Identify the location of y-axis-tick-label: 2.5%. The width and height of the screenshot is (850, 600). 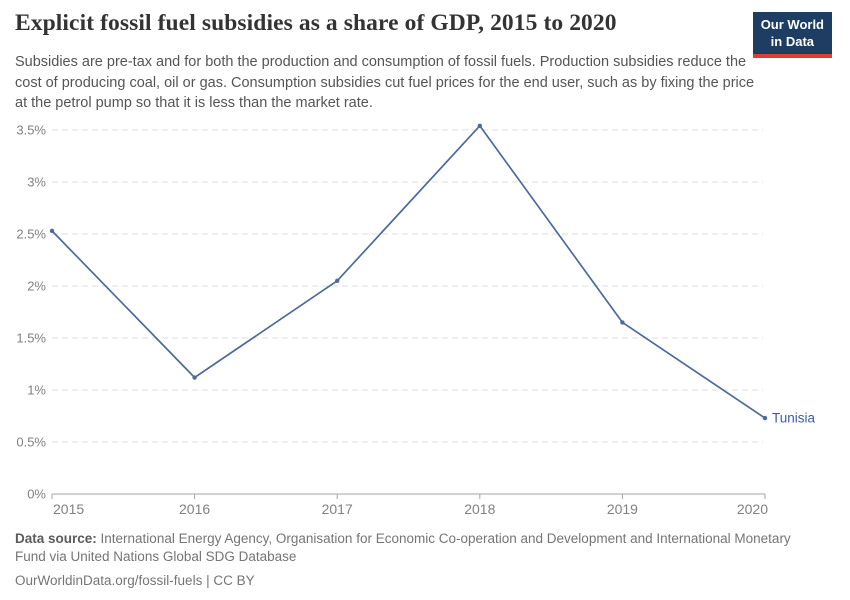
(31, 234).